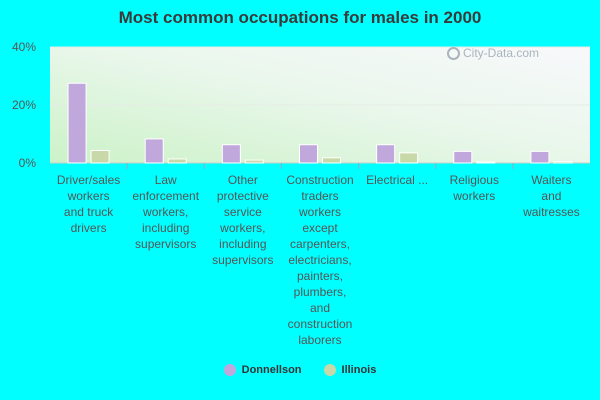 The width and height of the screenshot is (600, 400). What do you see at coordinates (320, 276) in the screenshot?
I see `category-label-line: painters,` at bounding box center [320, 276].